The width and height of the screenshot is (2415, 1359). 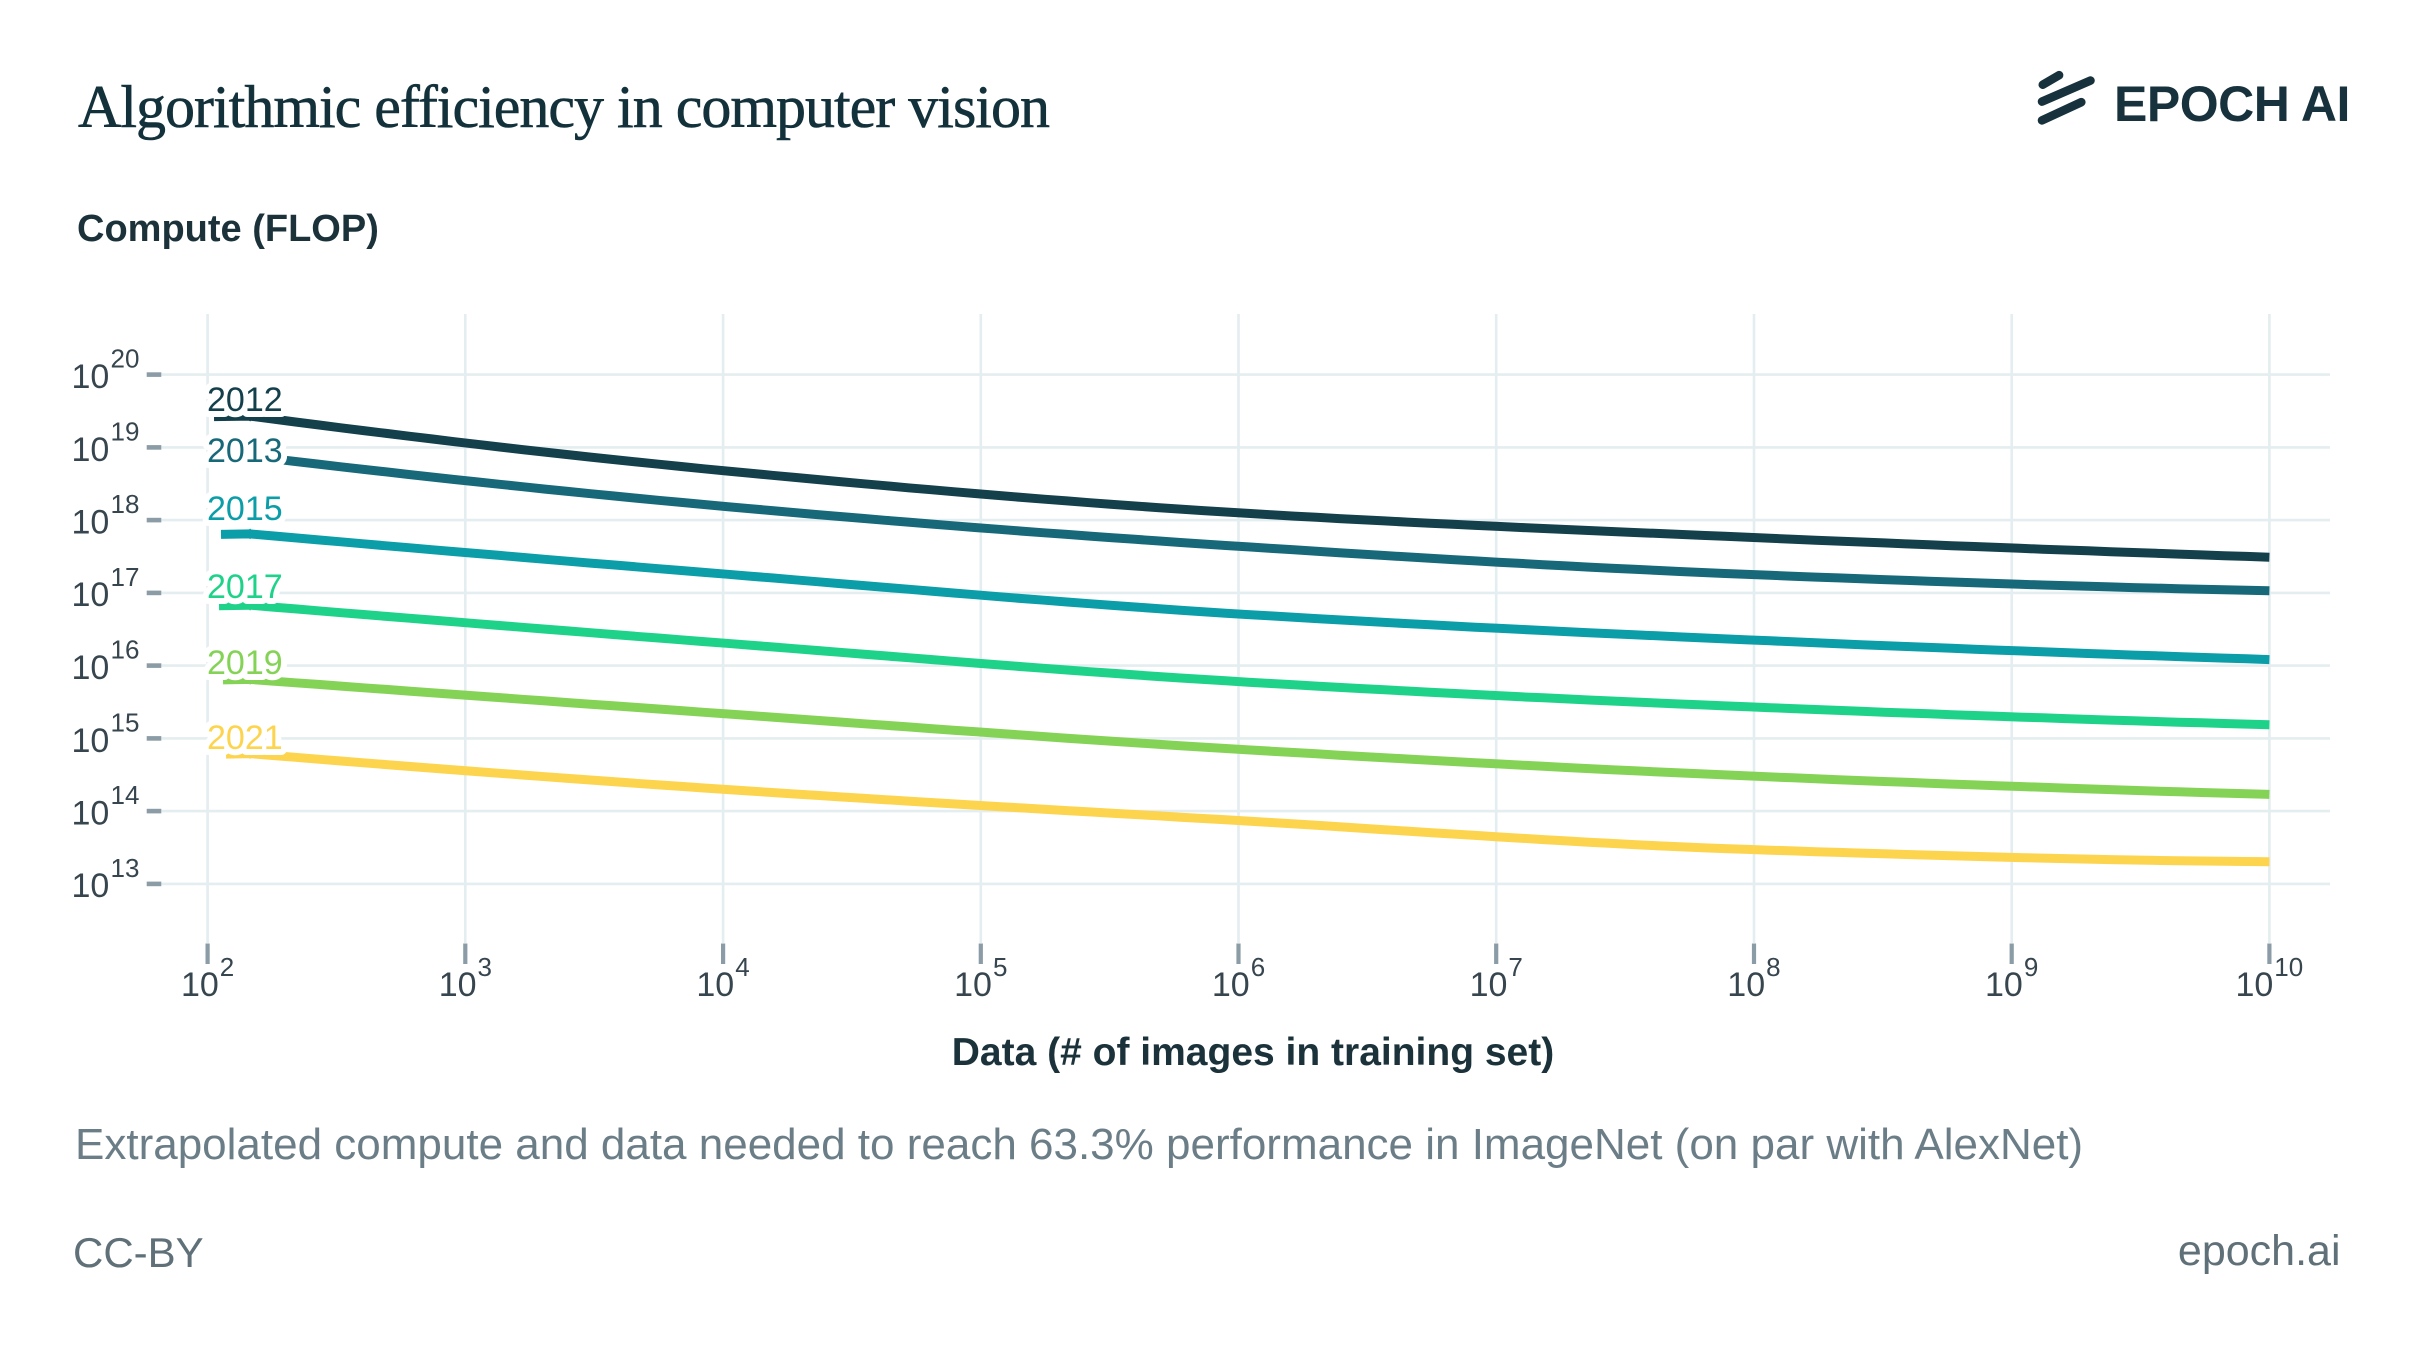 What do you see at coordinates (245, 663) in the screenshot?
I see `svg-text: 2019` at bounding box center [245, 663].